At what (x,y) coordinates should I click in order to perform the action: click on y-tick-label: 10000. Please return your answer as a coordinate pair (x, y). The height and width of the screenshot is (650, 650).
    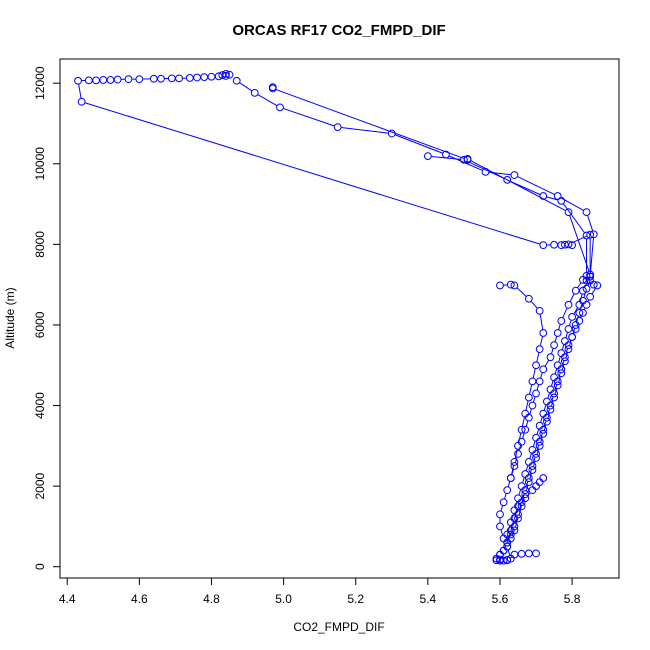
    Looking at the image, I should click on (40, 164).